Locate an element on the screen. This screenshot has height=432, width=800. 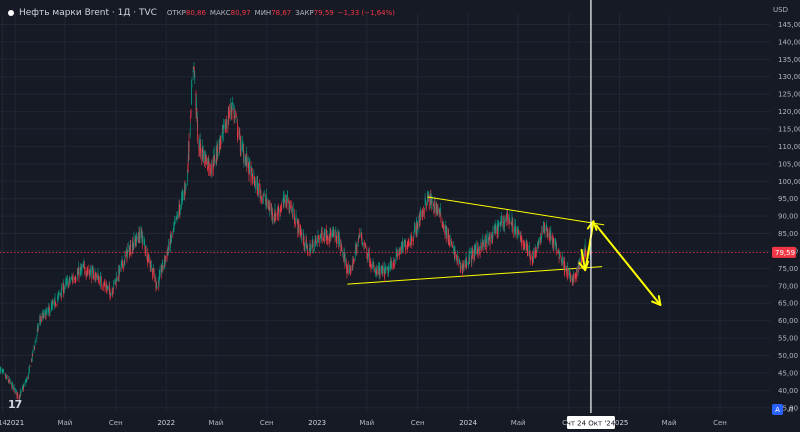
cursor-date-tag is located at coordinates (590, 422).